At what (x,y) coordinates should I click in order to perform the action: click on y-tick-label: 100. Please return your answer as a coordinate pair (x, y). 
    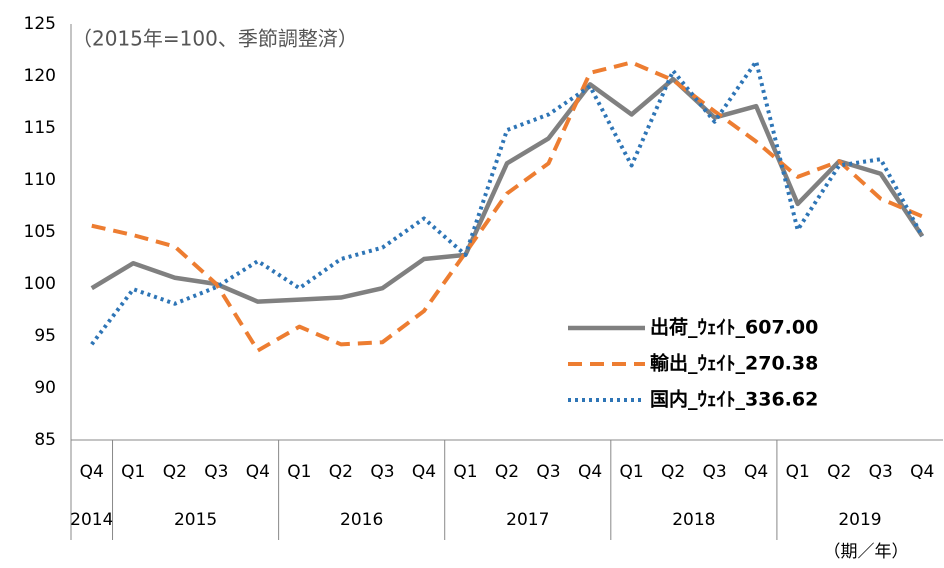
    Looking at the image, I should click on (40, 284).